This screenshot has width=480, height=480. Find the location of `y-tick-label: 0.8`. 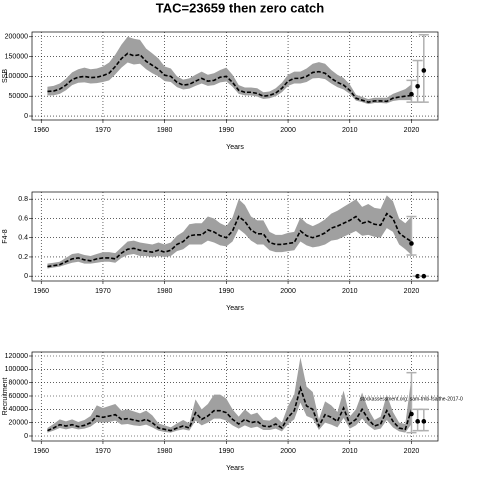

y-tick-label: 0.8 is located at coordinates (23, 199).